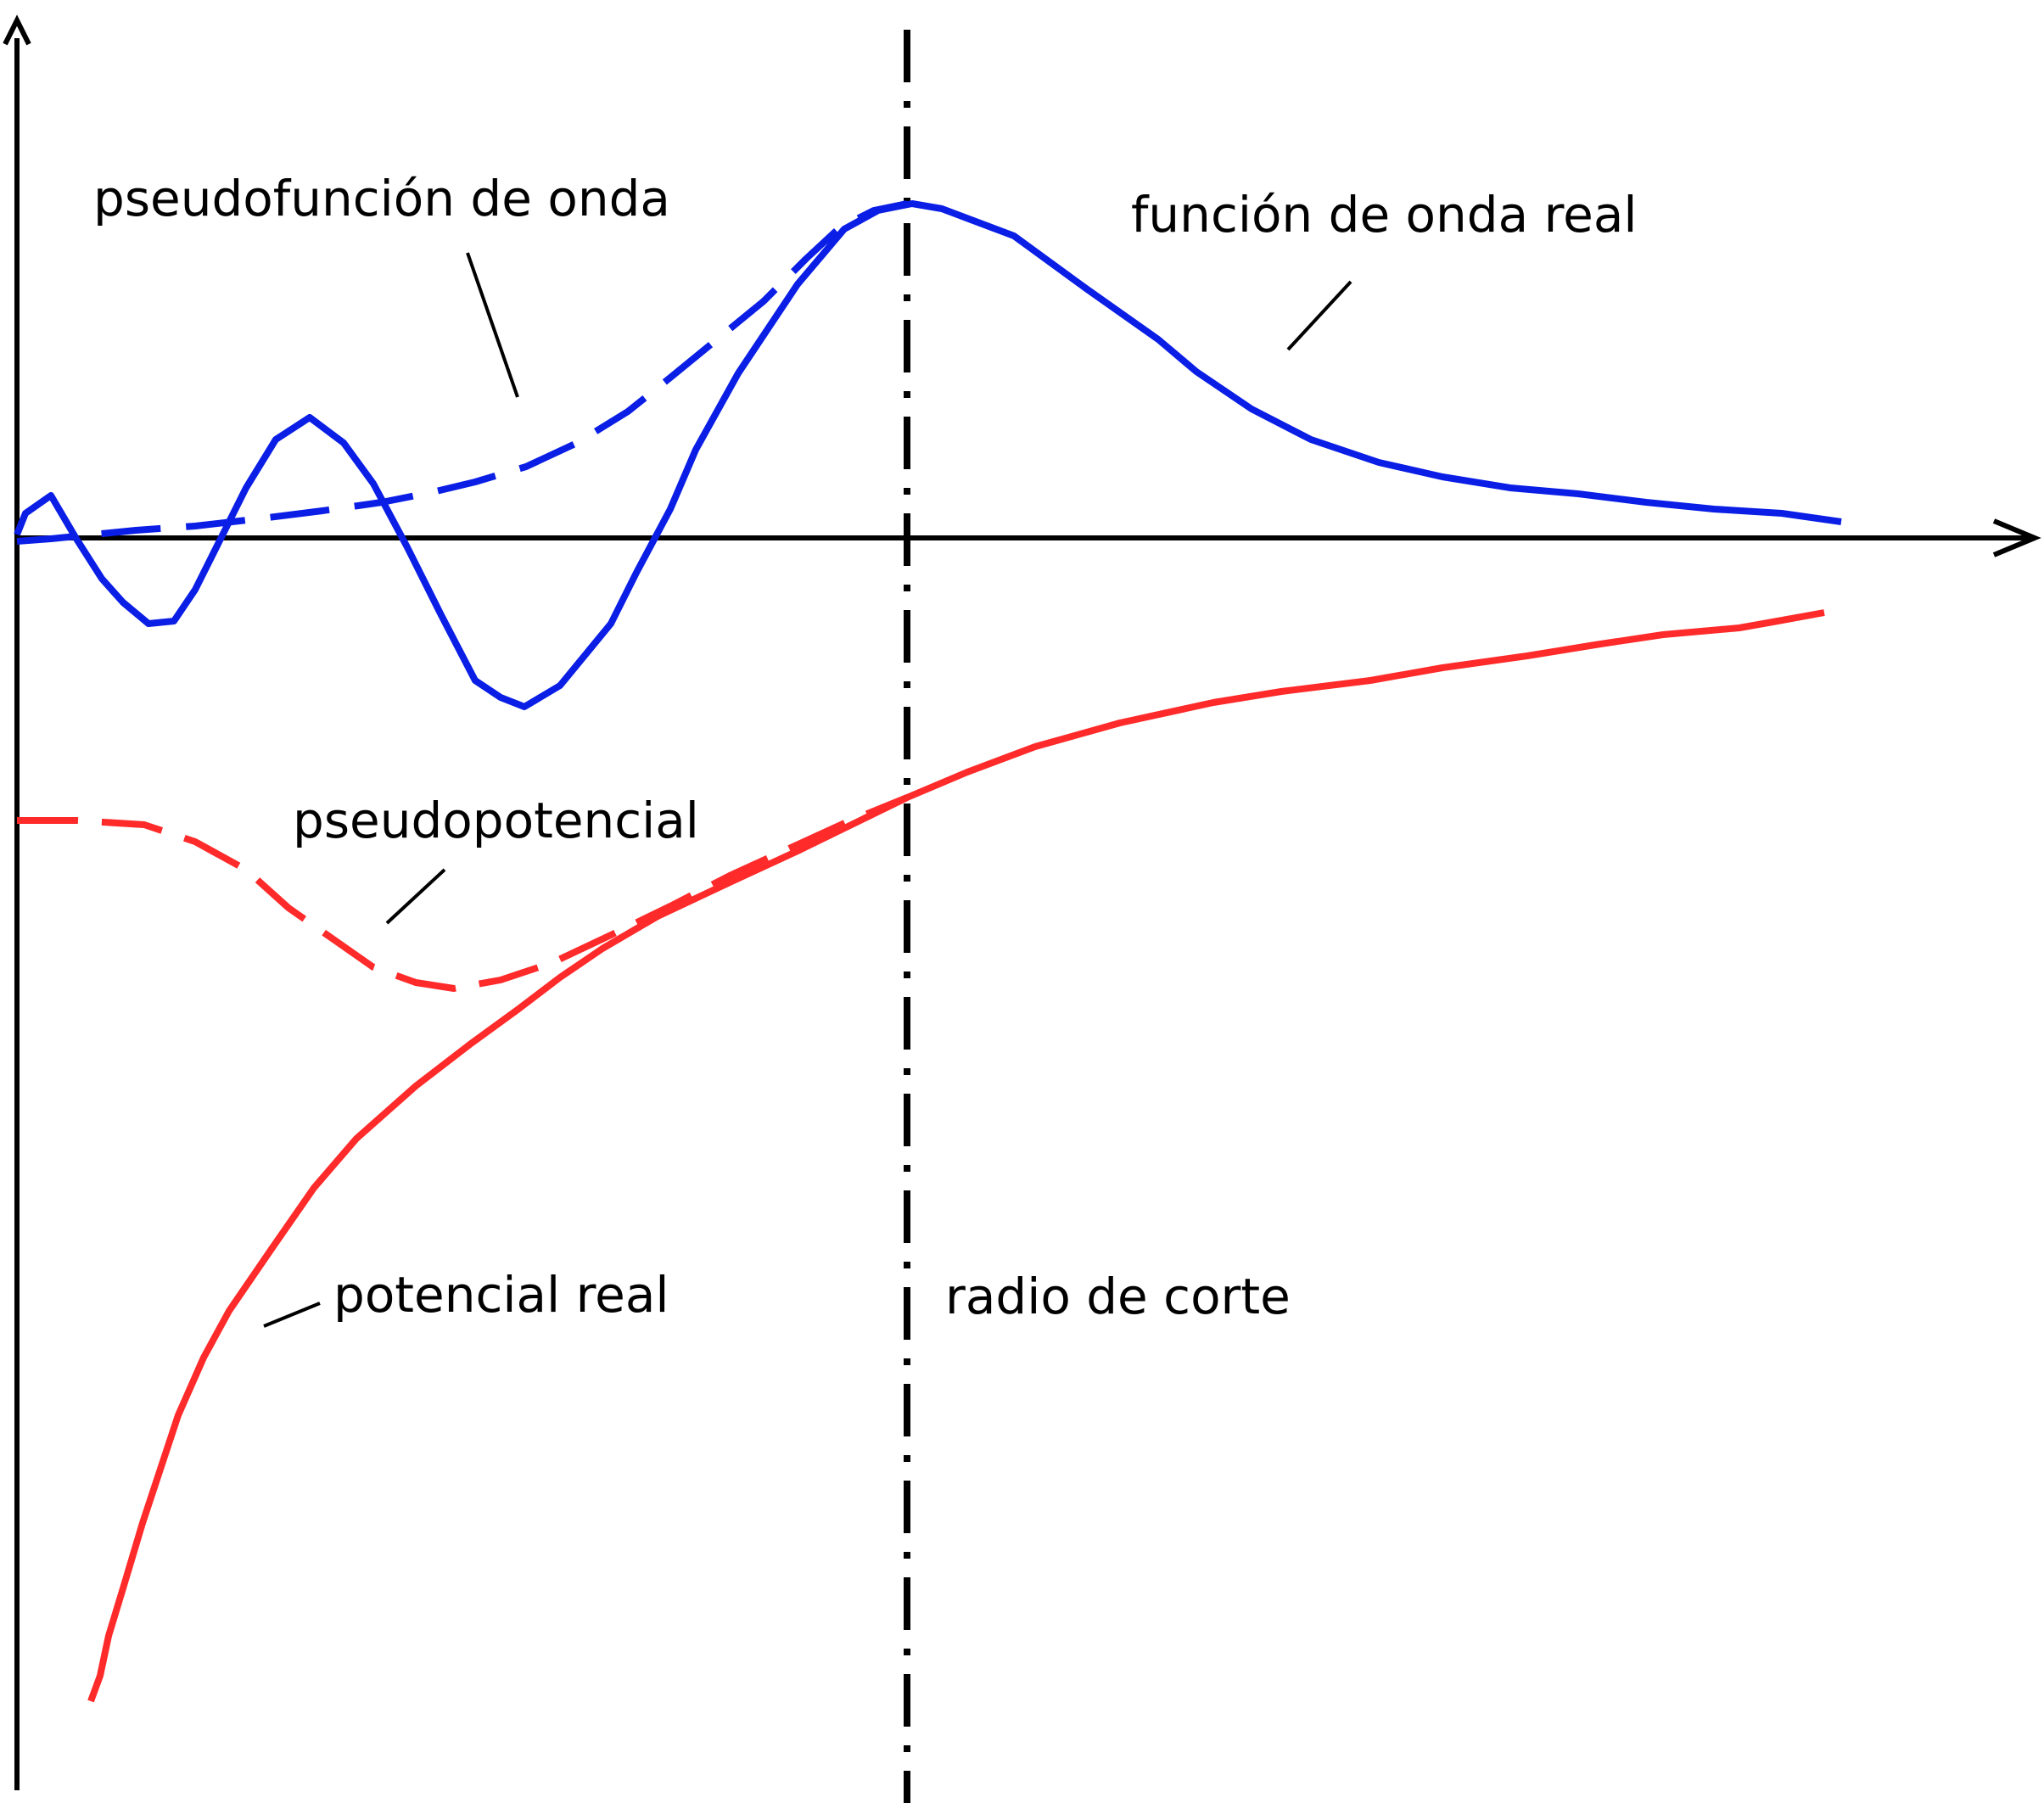 This screenshot has width=2044, height=1803. I want to click on cutoff-radius-label: radio de corte, so click(1118, 1296).